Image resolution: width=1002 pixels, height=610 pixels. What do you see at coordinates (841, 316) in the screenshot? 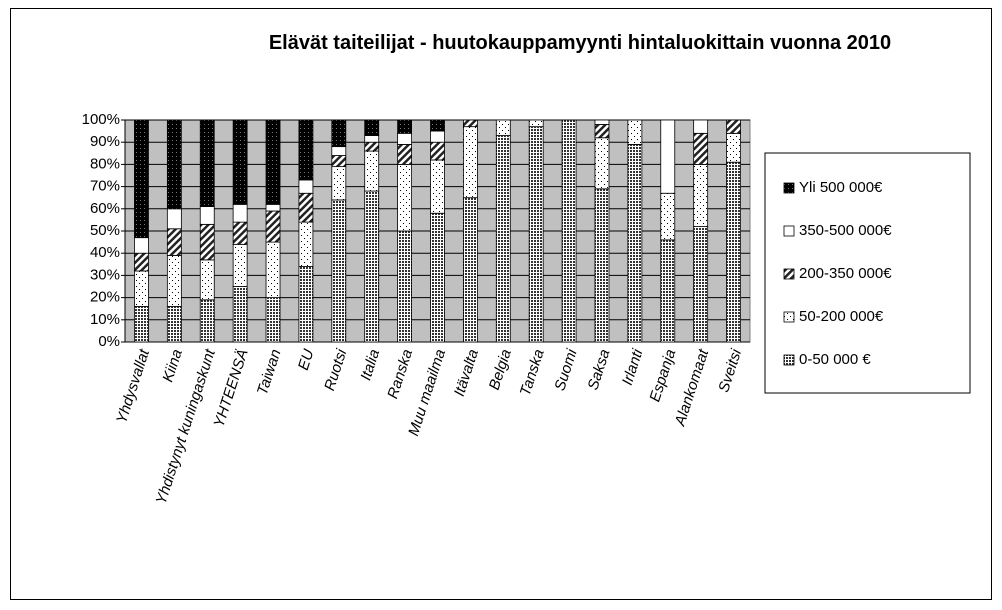
I see `legend-label: 50-200 000€` at bounding box center [841, 316].